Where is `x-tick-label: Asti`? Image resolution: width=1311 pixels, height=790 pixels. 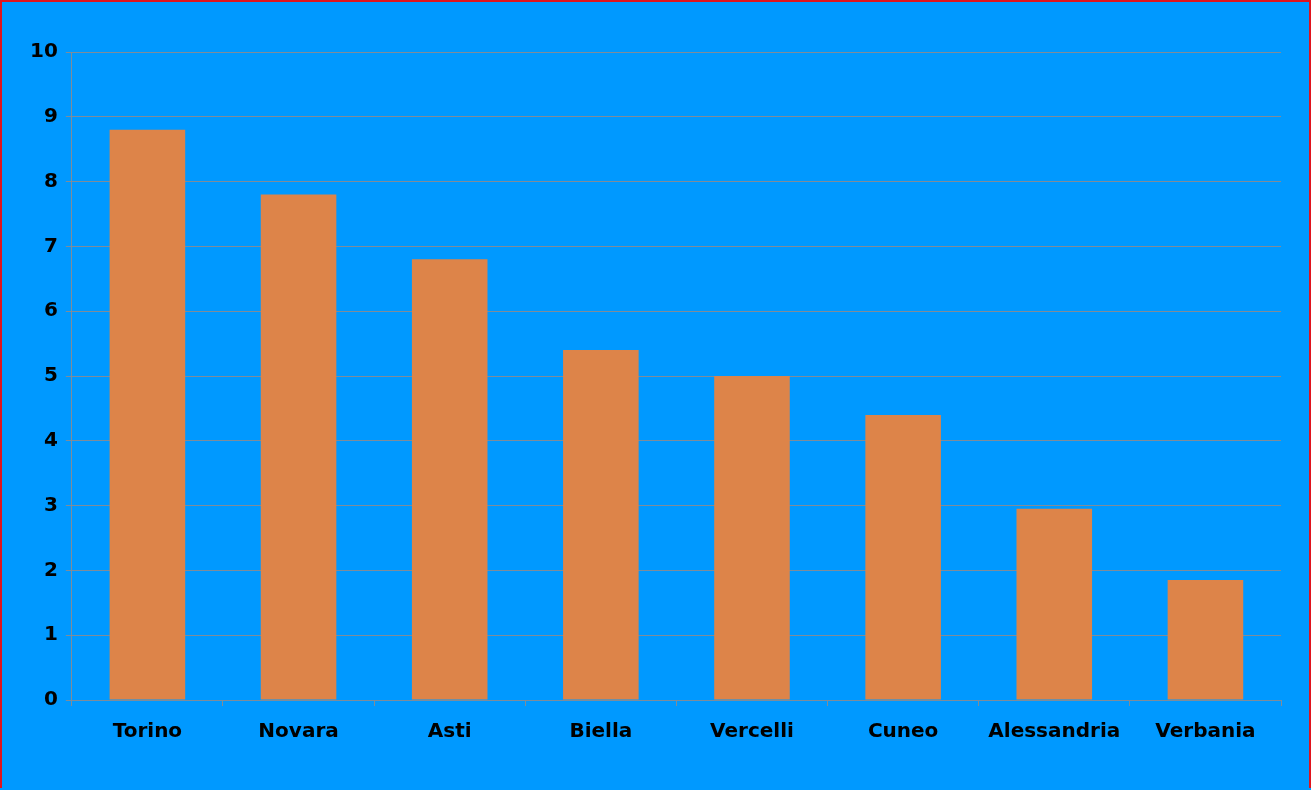
x-tick-label: Asti is located at coordinates (449, 730).